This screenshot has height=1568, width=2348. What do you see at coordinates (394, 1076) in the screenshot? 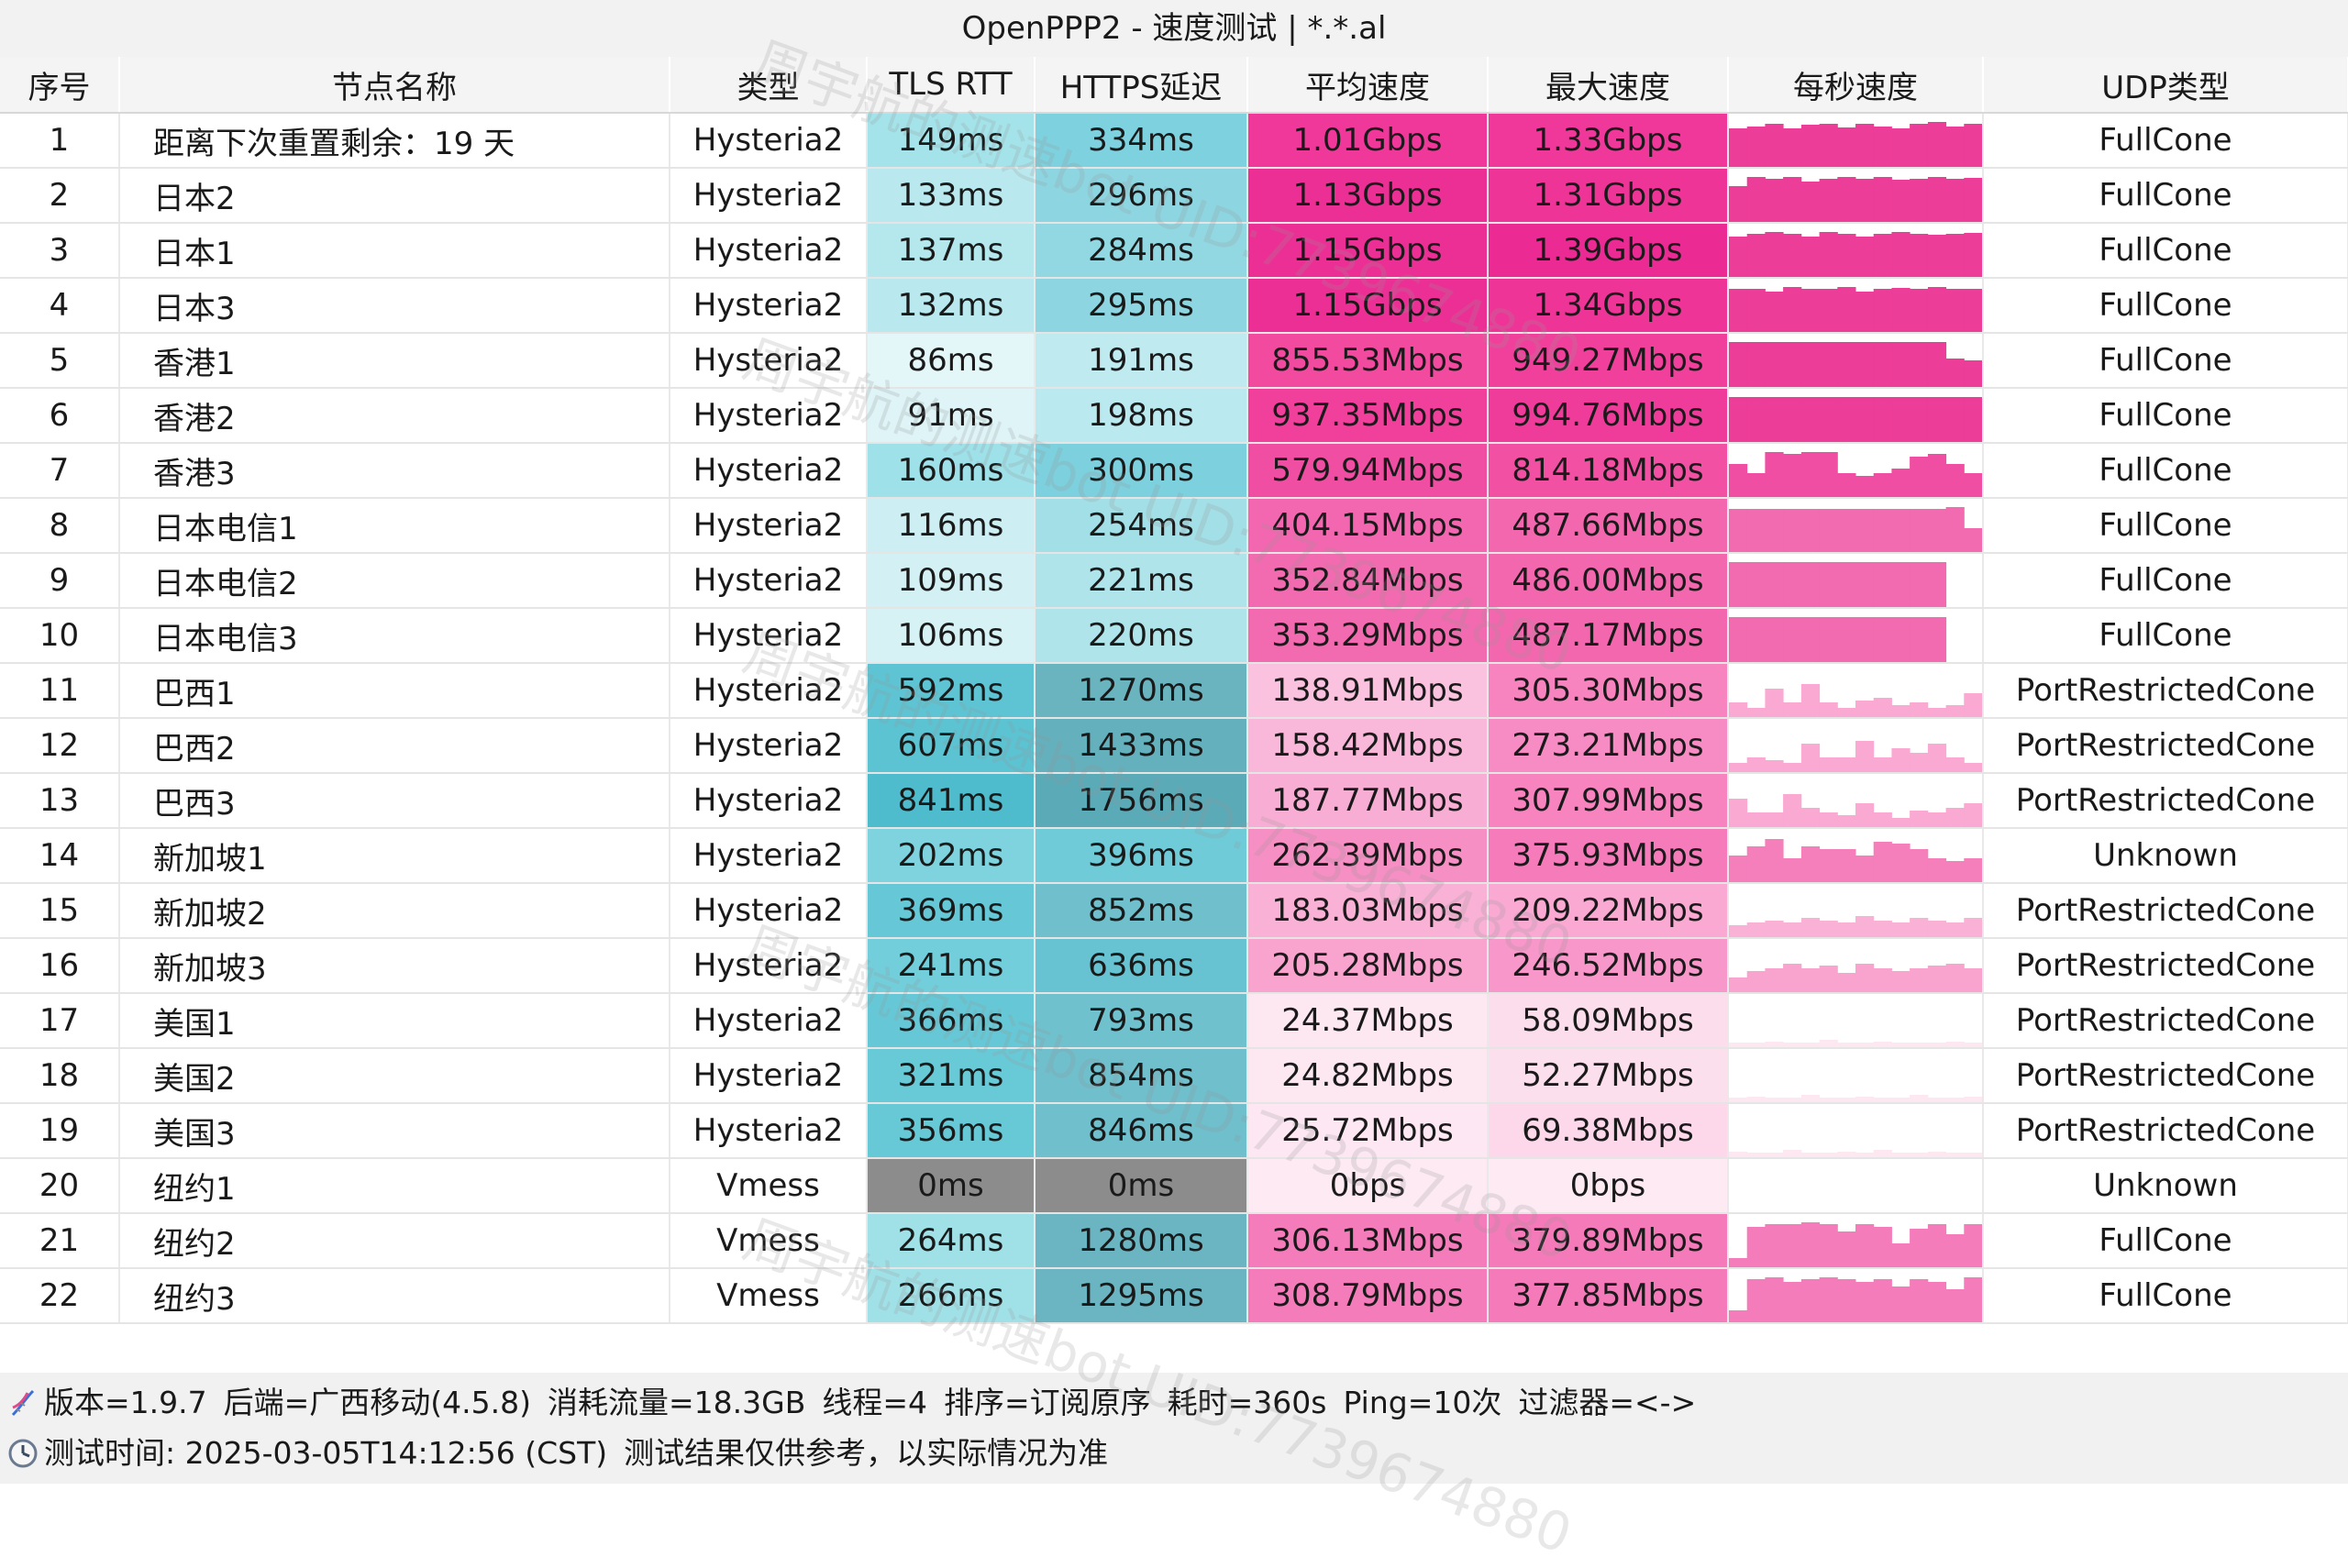
I see `cell-node-name: 美国2` at bounding box center [394, 1076].